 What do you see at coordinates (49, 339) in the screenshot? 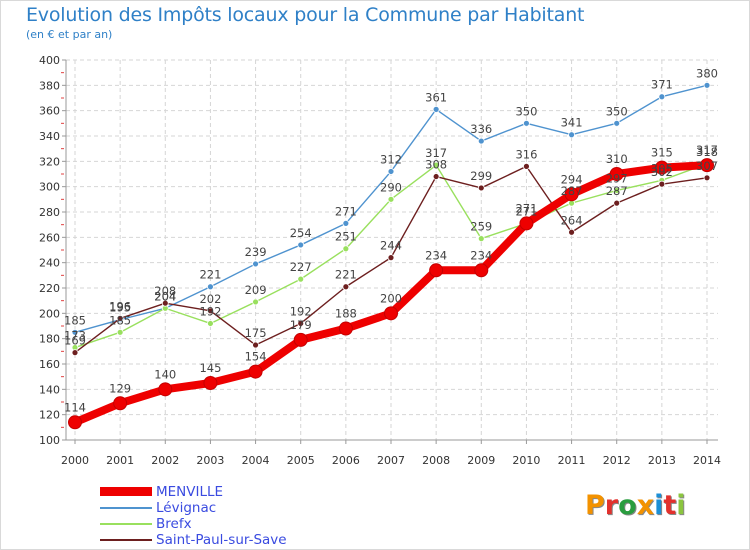
I see `y-tick-label: 180` at bounding box center [49, 339].